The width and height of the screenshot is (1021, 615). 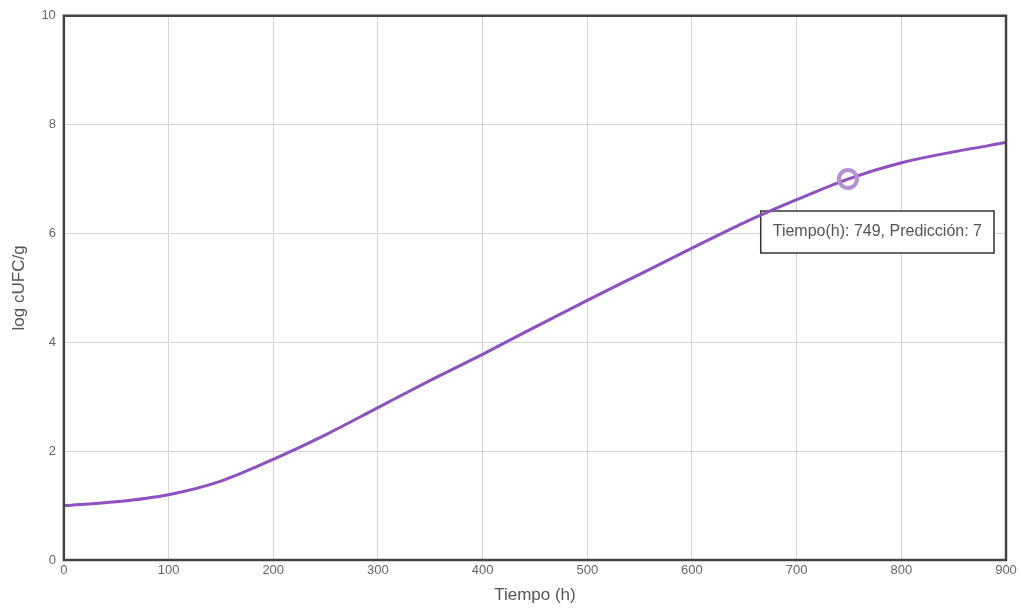 I want to click on x-tick-label: 400, so click(x=482, y=570).